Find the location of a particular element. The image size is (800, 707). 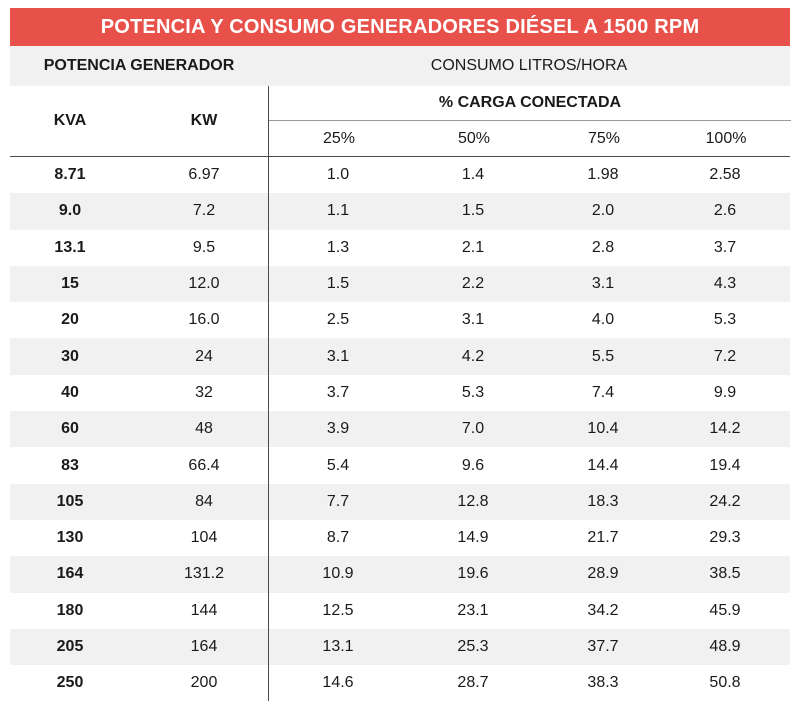

table-row: 15 12.0 1.5 2.2 3.1 4.3 is located at coordinates (400, 284).